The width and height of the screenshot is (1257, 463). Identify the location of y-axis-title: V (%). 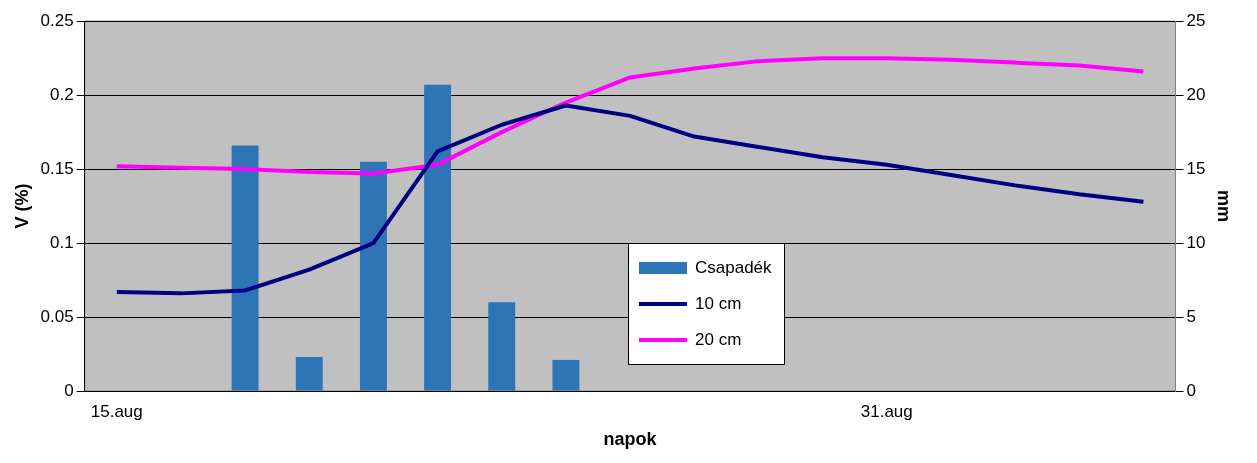
(21, 206).